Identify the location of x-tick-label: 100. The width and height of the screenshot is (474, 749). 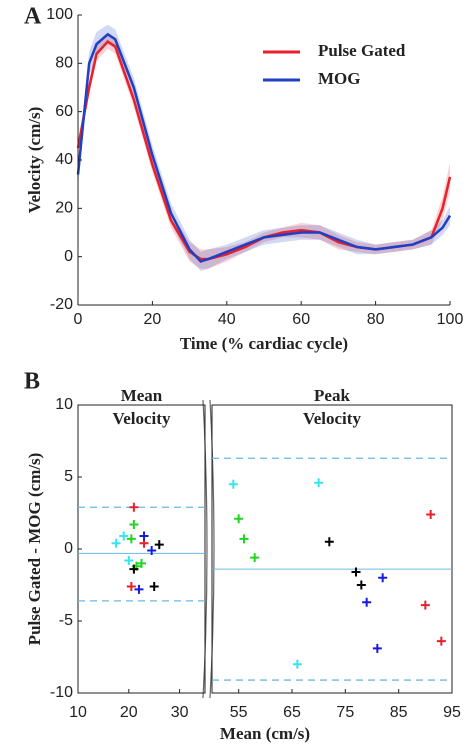
(450, 319).